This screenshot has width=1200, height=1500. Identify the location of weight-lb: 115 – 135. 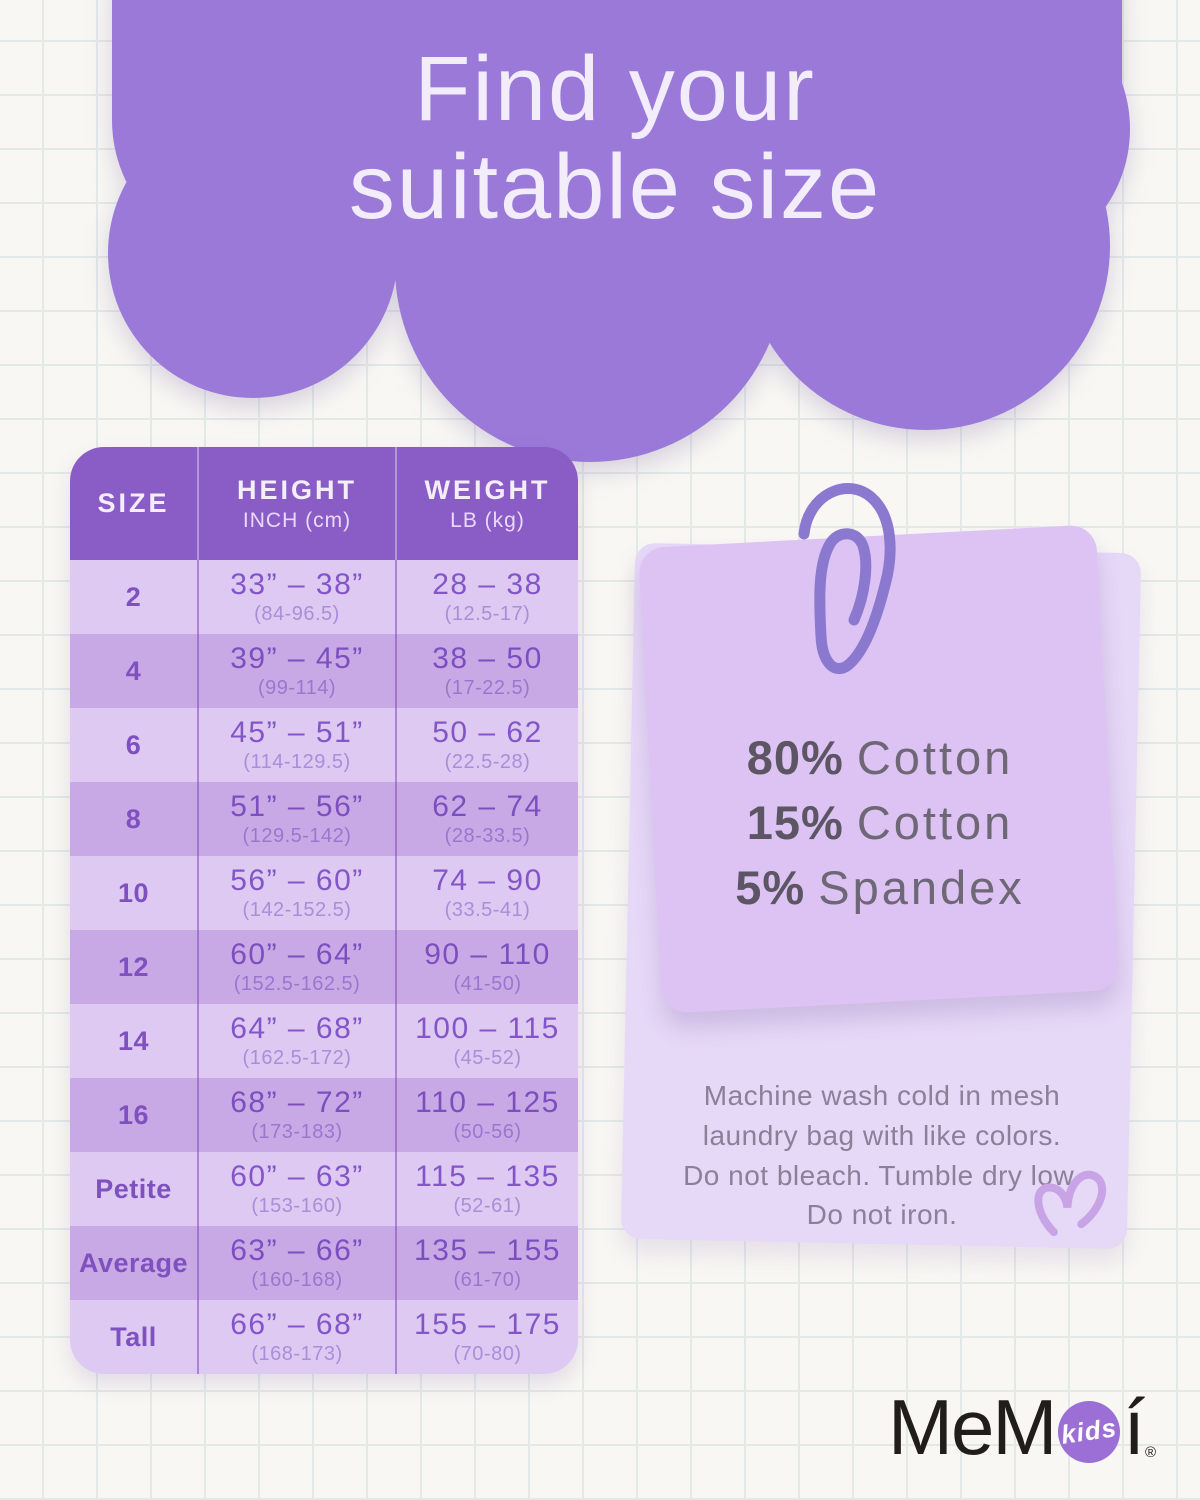
(487, 1176).